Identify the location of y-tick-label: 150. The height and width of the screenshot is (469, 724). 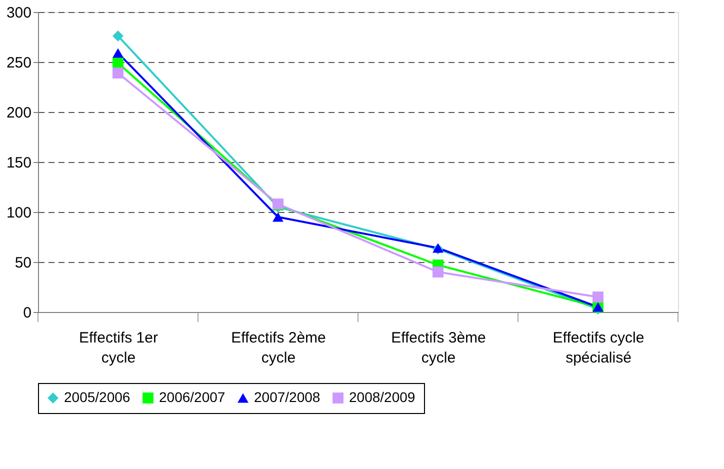
(19, 163).